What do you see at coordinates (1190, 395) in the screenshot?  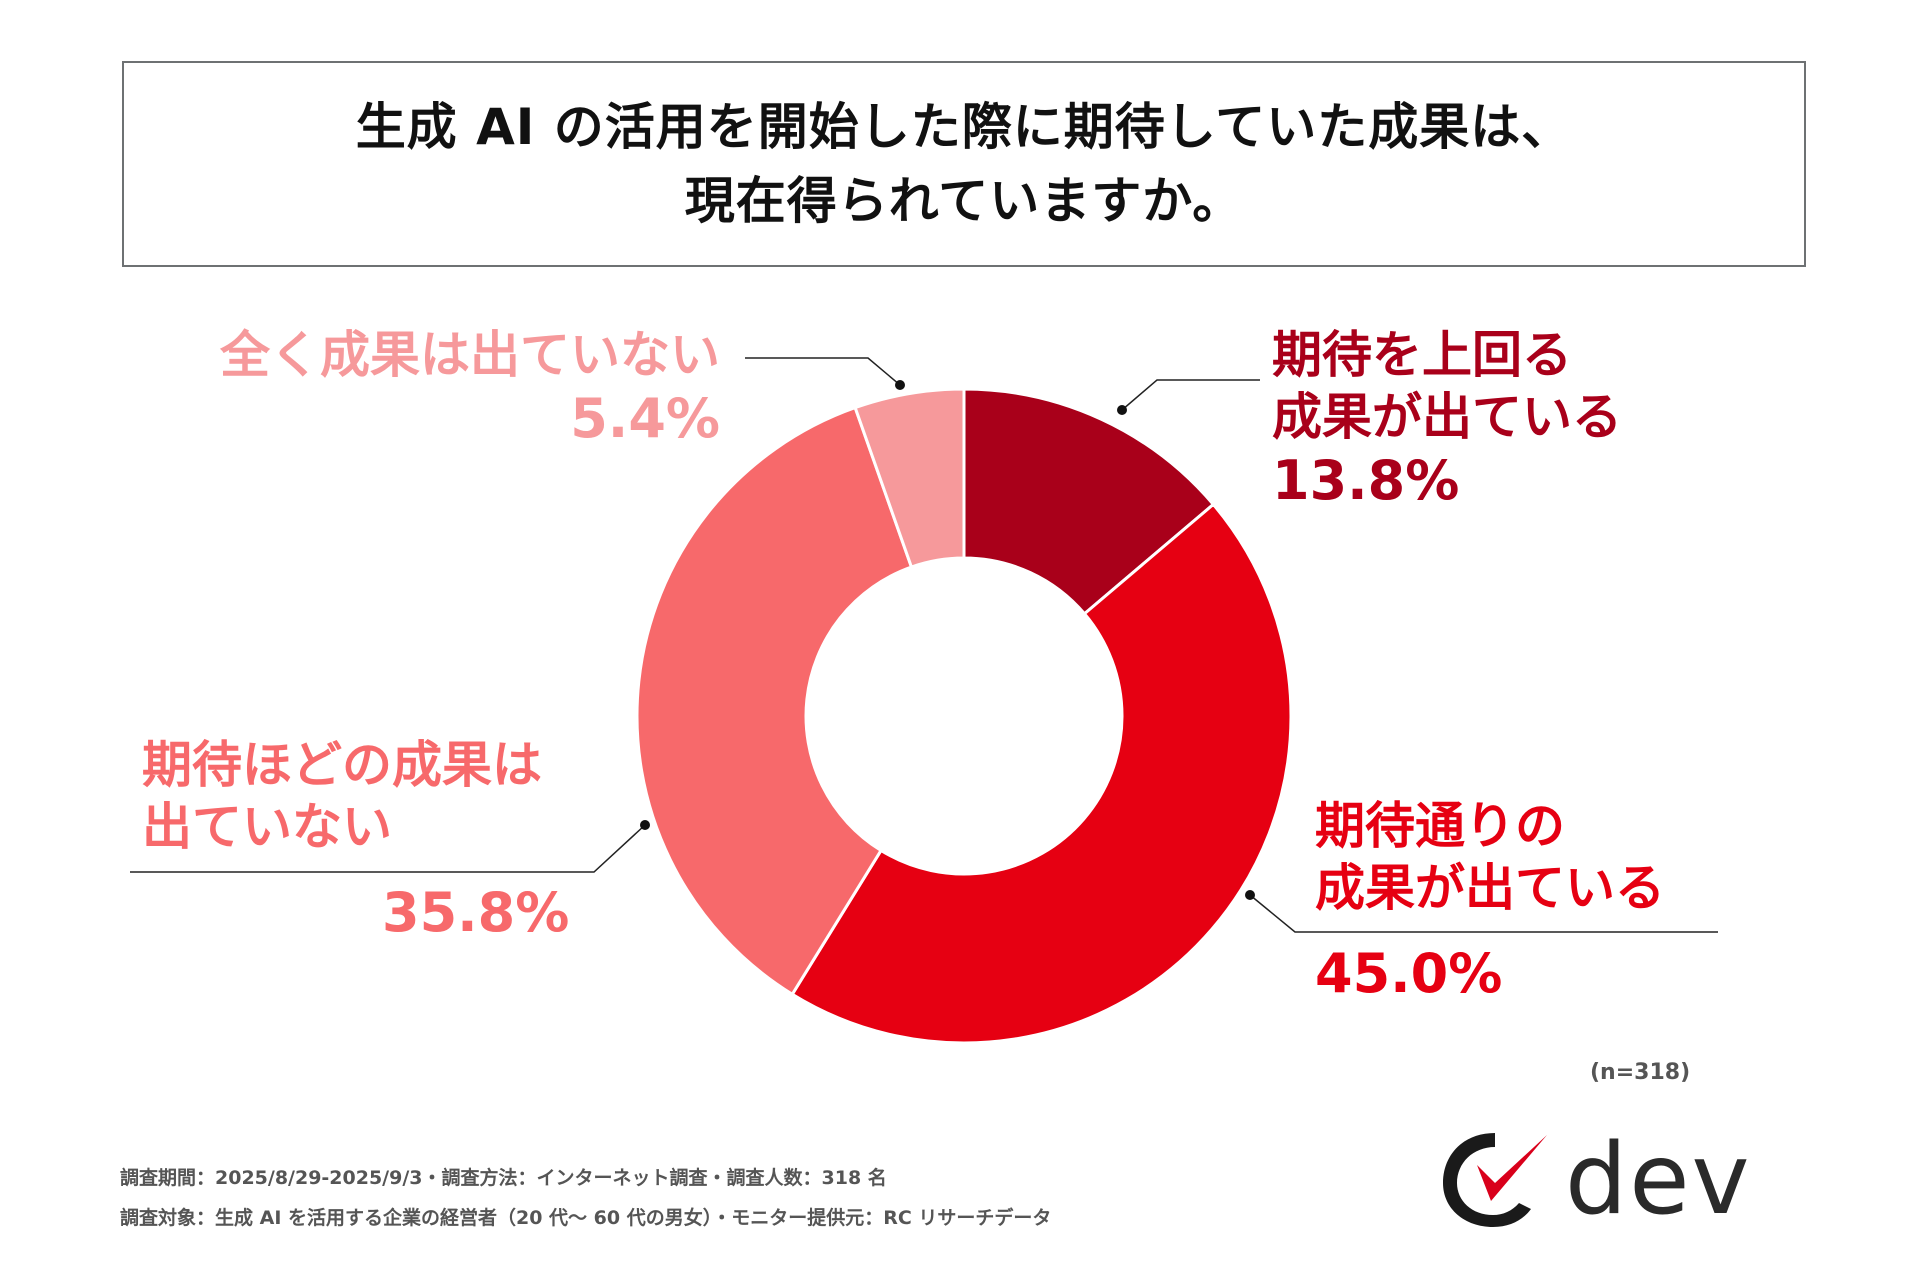 I see `leader-exceeded` at bounding box center [1190, 395].